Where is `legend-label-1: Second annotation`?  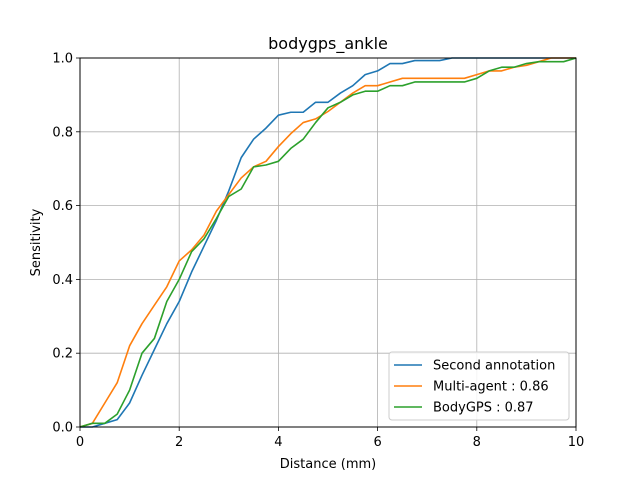
legend-label-1: Second annotation is located at coordinates (494, 366).